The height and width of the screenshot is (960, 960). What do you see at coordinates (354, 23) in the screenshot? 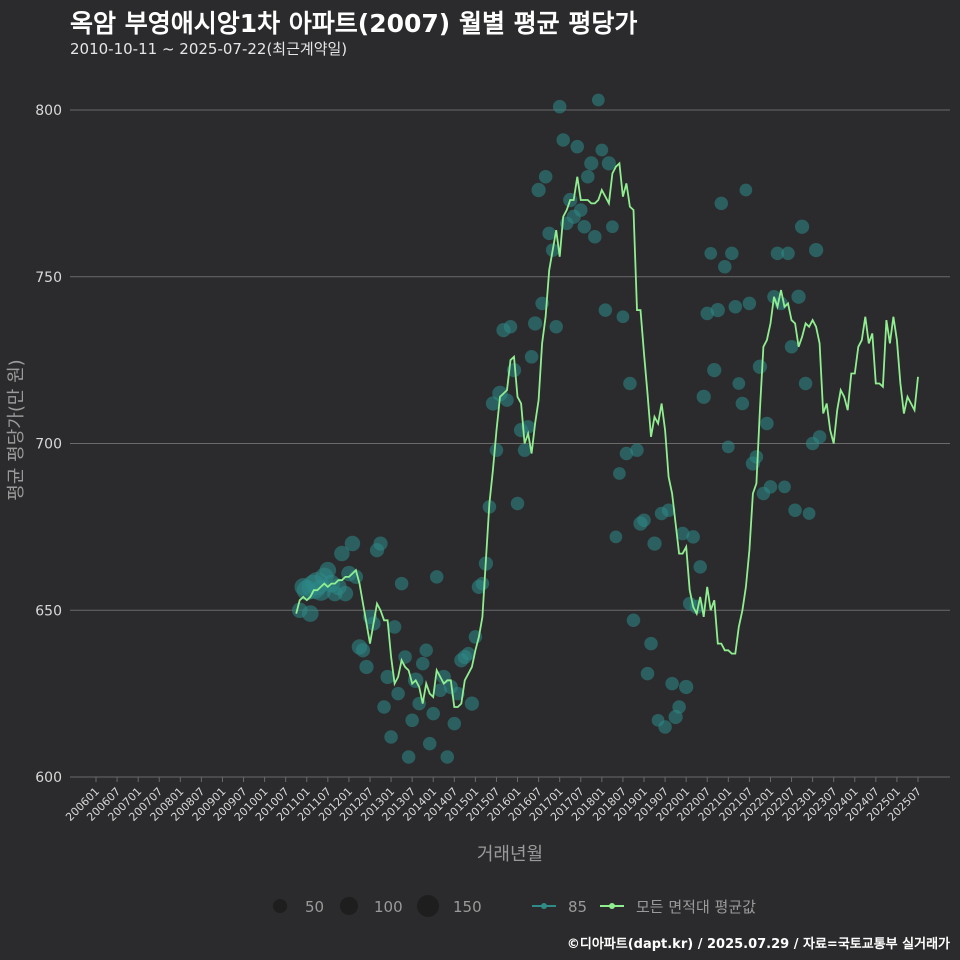
I see `chart-title: 옥암 부영애시앙1차 아파트(2007) 월별 평균 평당가` at bounding box center [354, 23].